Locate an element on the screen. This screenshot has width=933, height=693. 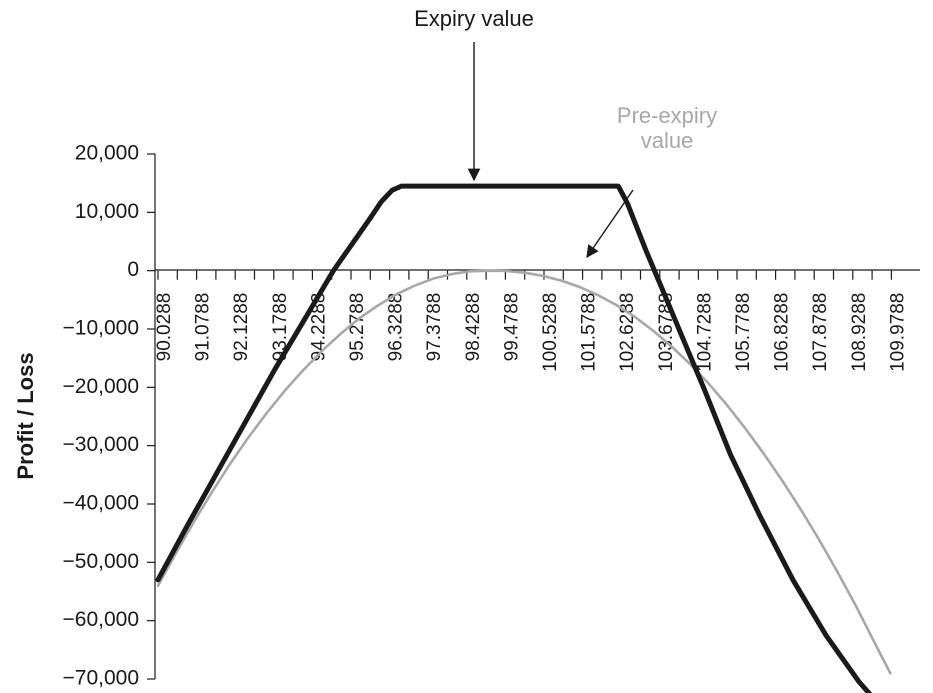
x-tick-label: 101.5788 is located at coordinates (589, 332).